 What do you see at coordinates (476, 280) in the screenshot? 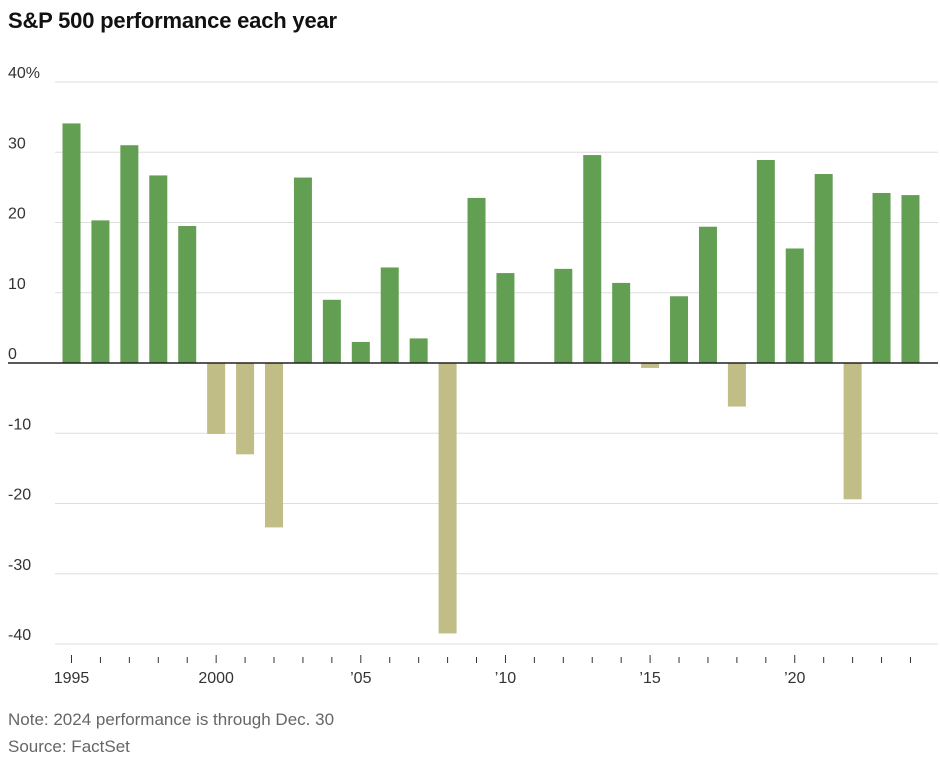
I see `bar-2009` at bounding box center [476, 280].